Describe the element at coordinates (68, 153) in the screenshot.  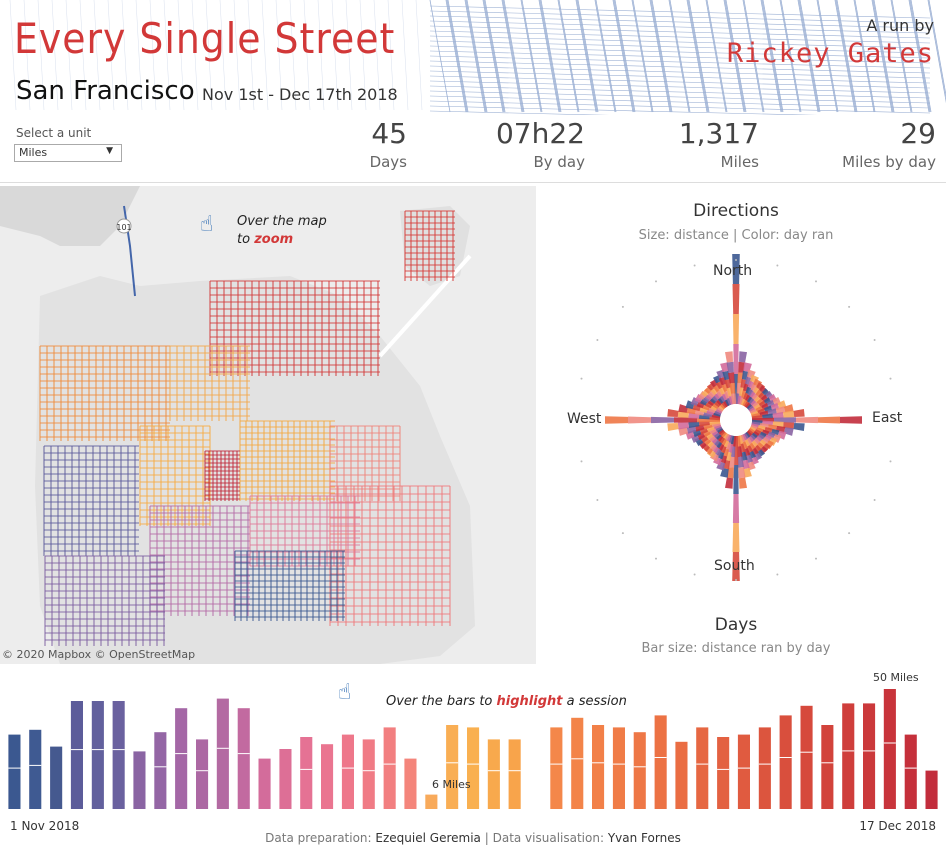
I see `unit-dropdown: Miles ▼` at that location.